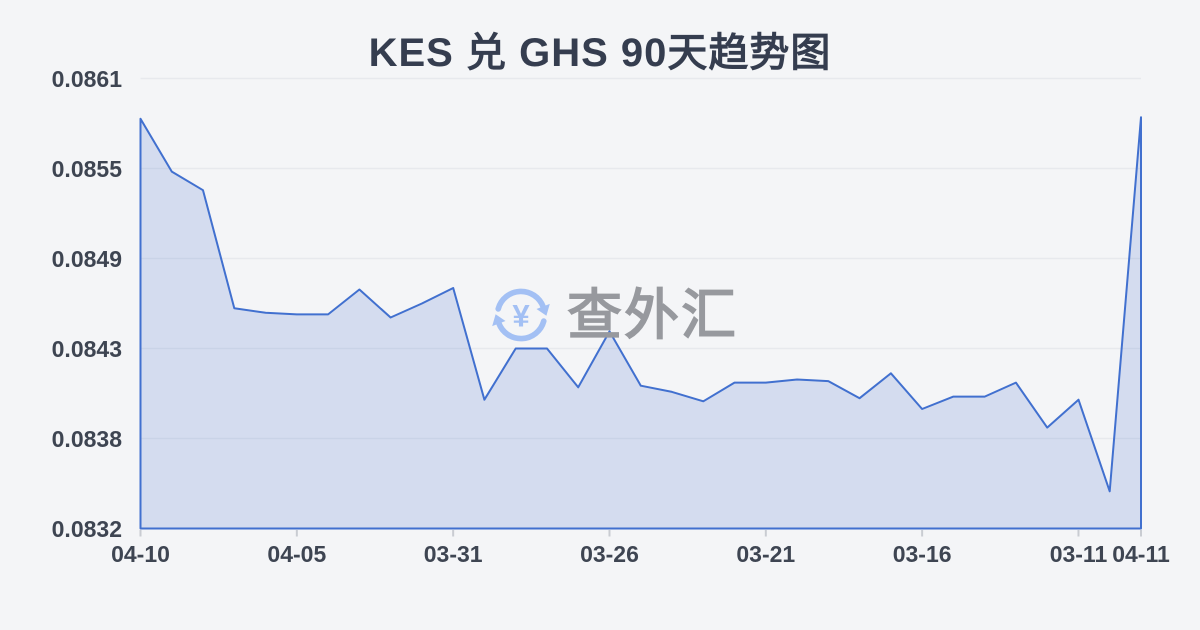  What do you see at coordinates (600, 53) in the screenshot?
I see `chart-title: KES 兑 GHS 90天趋势图` at bounding box center [600, 53].